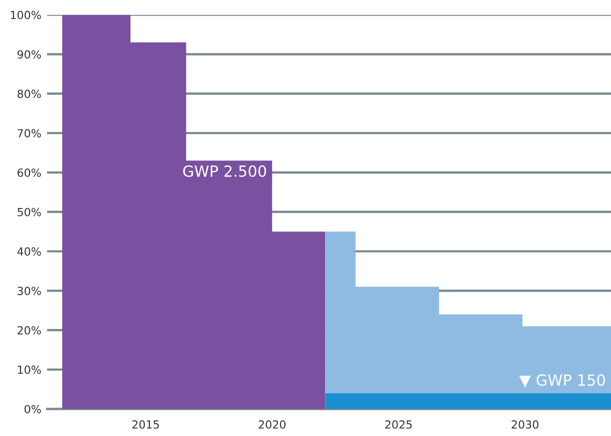 This screenshot has height=436, width=611. What do you see at coordinates (562, 381) in the screenshot?
I see `series-label: ▼ GWP 150` at bounding box center [562, 381].